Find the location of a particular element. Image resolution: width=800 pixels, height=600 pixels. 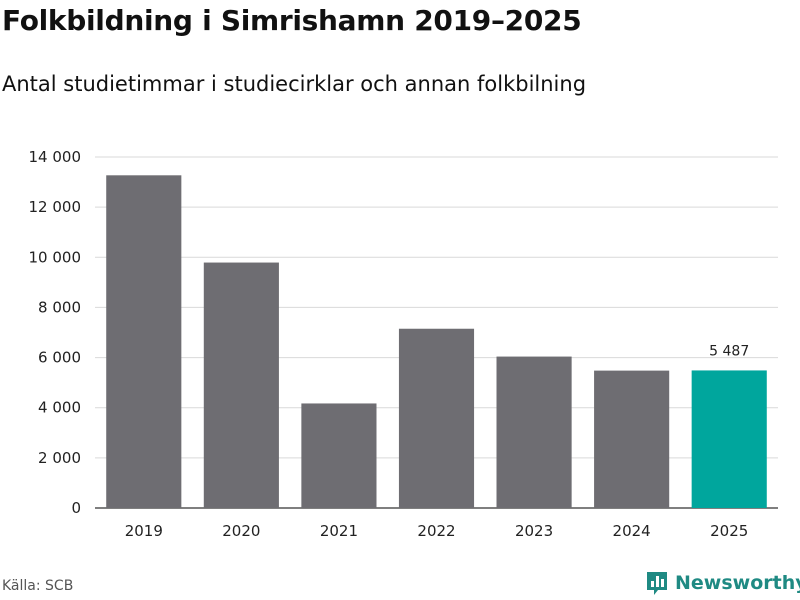

brand-name: Newsworthy is located at coordinates (737, 583).